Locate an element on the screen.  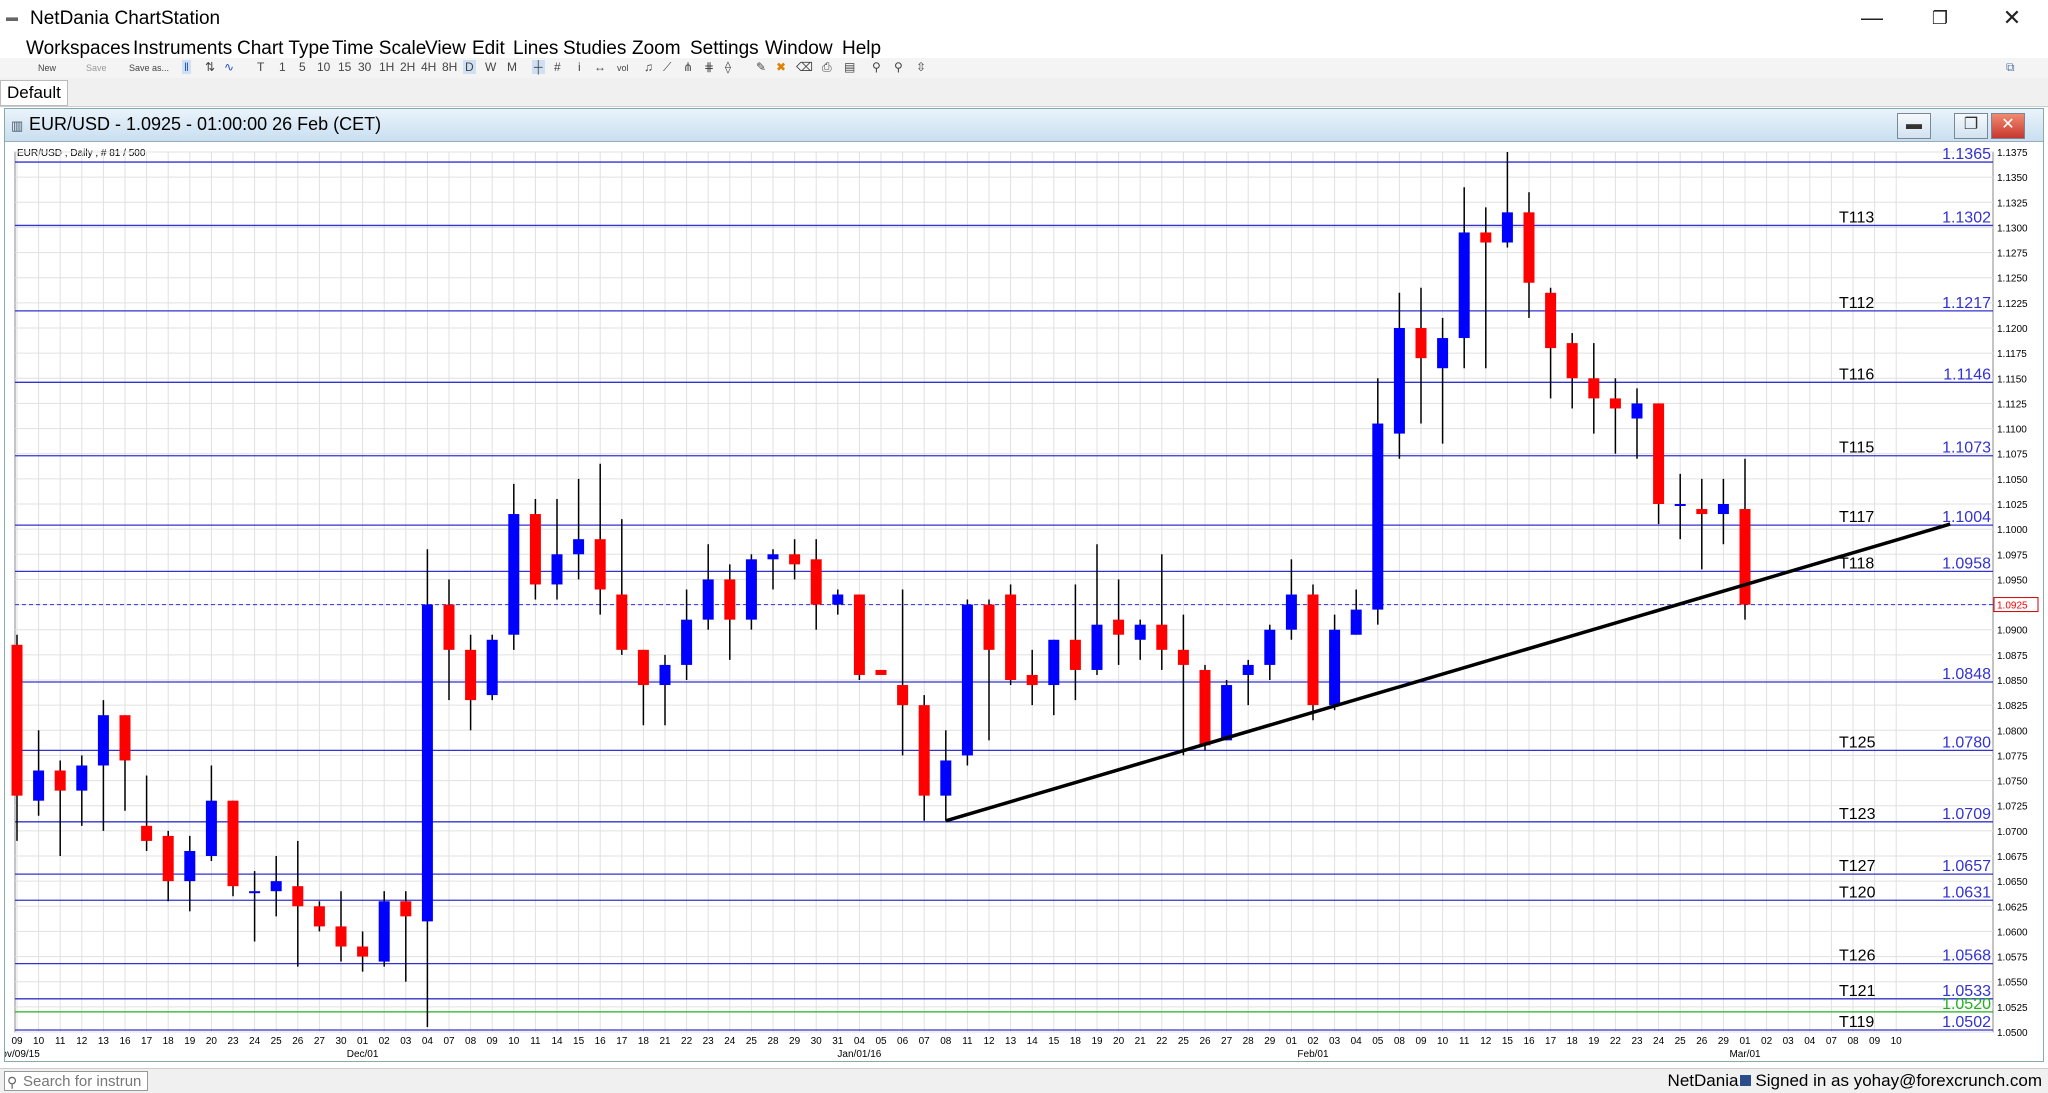
level-price-label: 1.0631 is located at coordinates (1966, 892).